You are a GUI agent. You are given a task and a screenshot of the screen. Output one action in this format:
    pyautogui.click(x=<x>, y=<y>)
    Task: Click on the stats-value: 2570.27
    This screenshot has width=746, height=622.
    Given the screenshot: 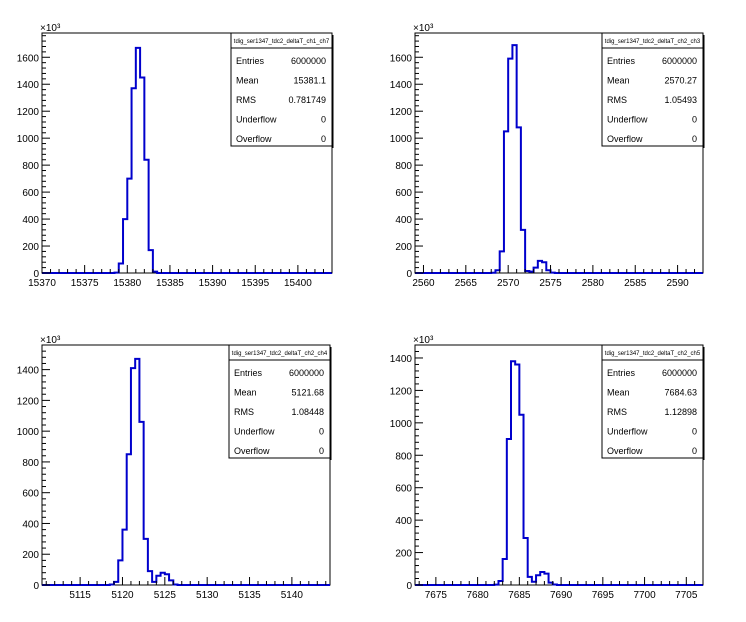 What is the action you would take?
    pyautogui.click(x=680, y=81)
    